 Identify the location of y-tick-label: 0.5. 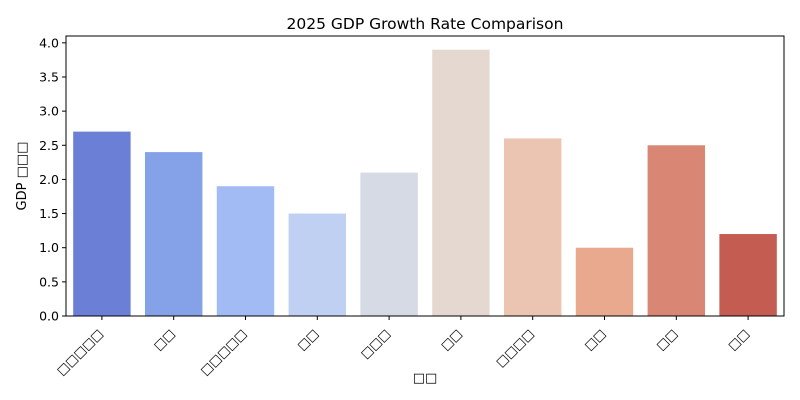
(49, 281).